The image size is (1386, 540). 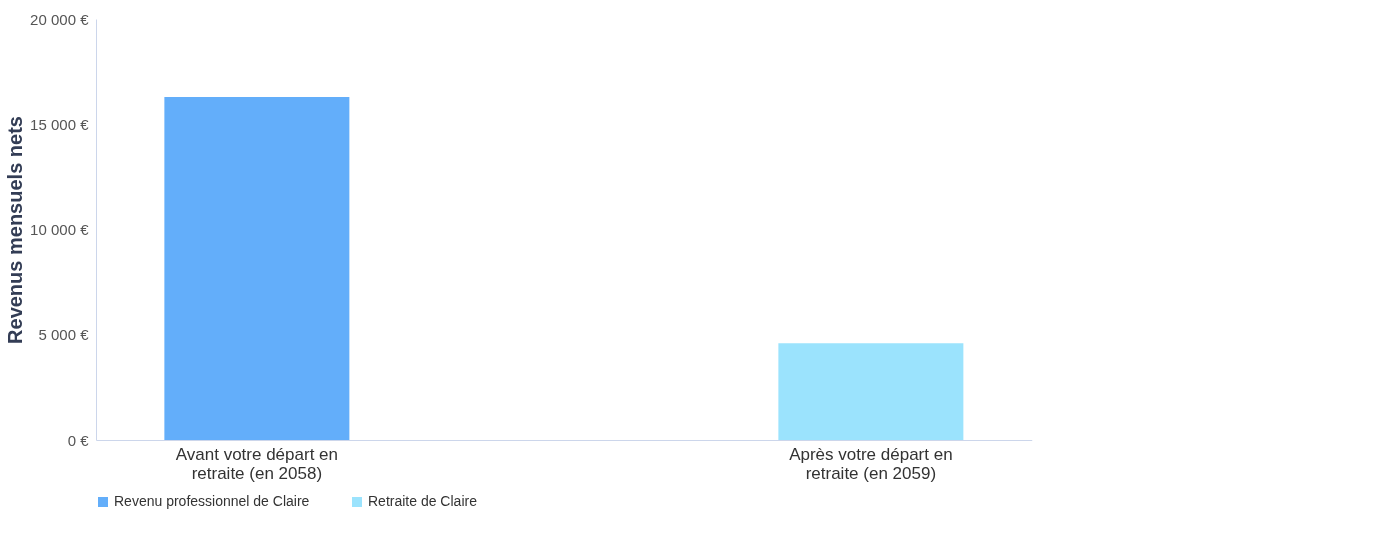 What do you see at coordinates (78, 440) in the screenshot?
I see `y-tick-label: 0 €` at bounding box center [78, 440].